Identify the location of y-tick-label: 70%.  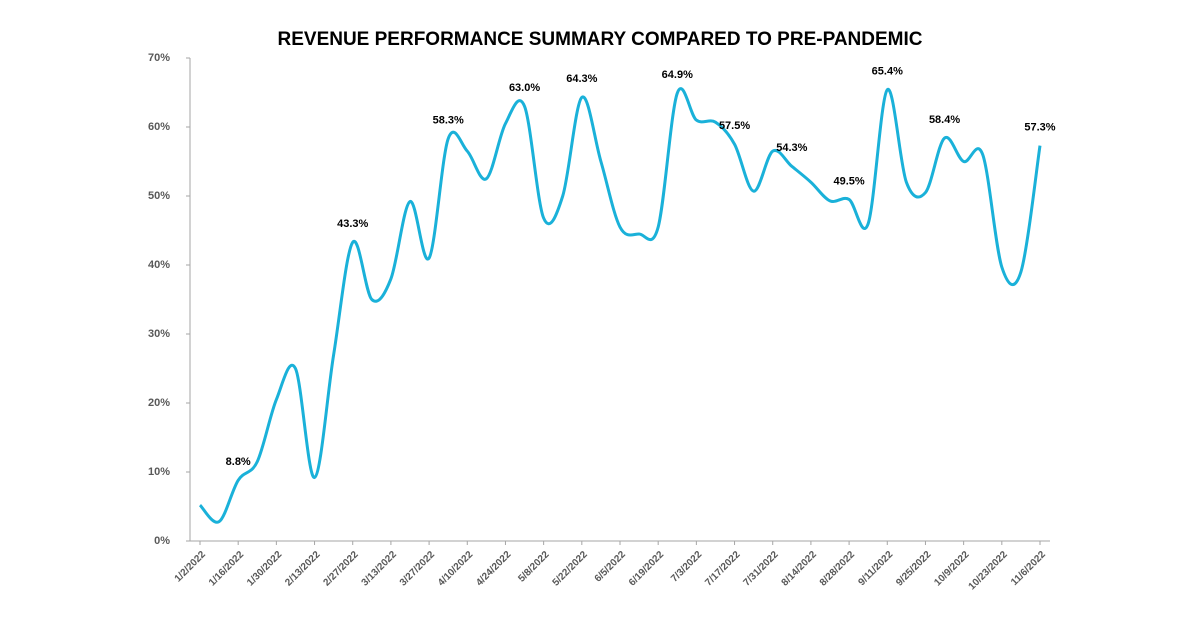
(159, 58).